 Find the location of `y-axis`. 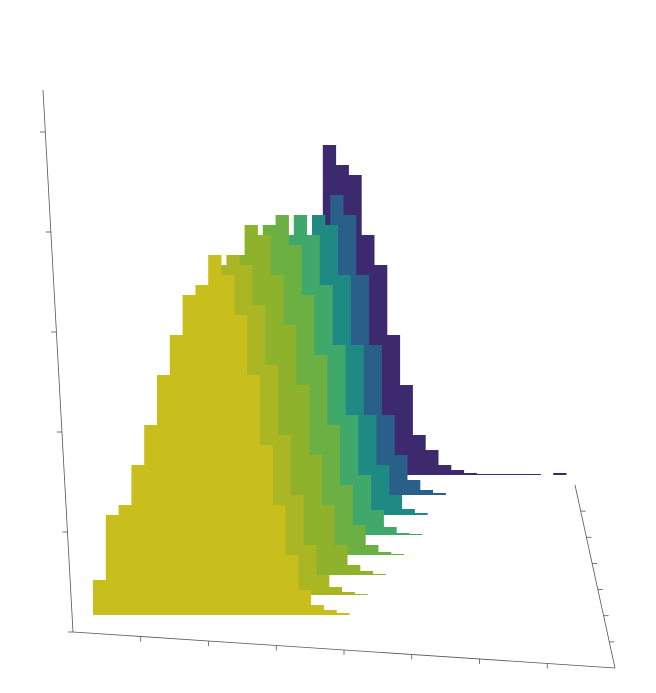

y-axis is located at coordinates (595, 576).